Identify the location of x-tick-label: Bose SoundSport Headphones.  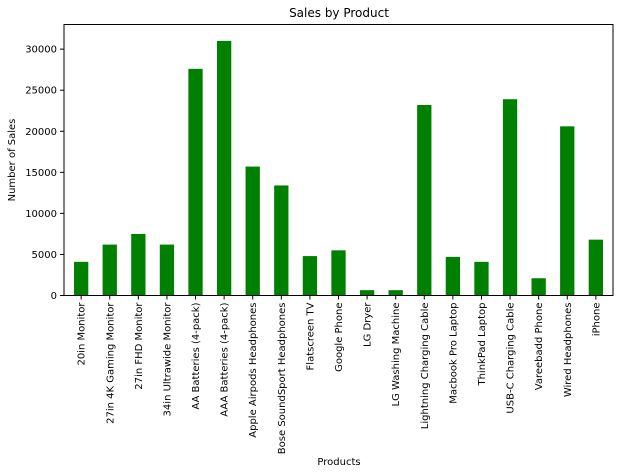
(282, 379).